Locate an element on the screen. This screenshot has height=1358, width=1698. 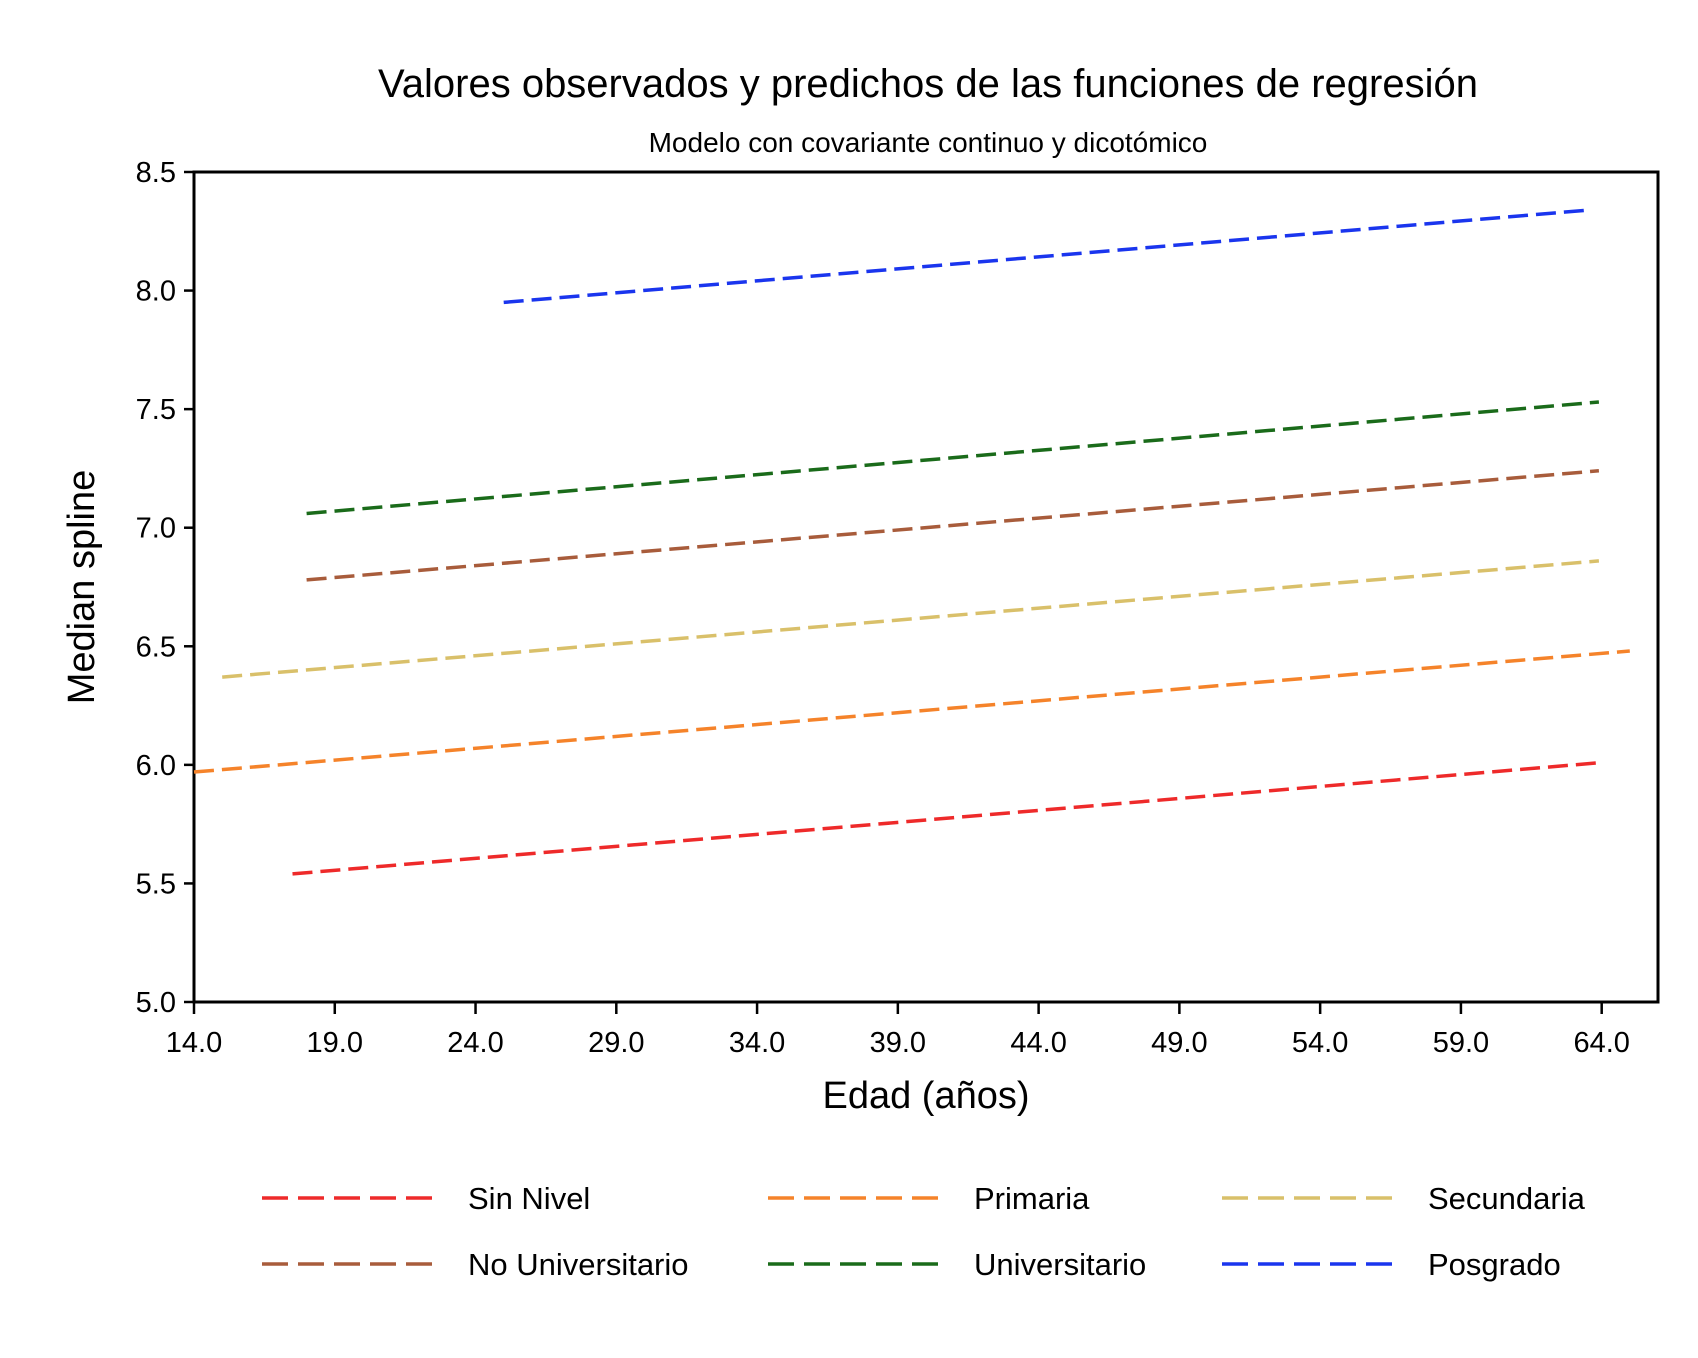
x-axis-label: Edad (años) is located at coordinates (925, 1096).